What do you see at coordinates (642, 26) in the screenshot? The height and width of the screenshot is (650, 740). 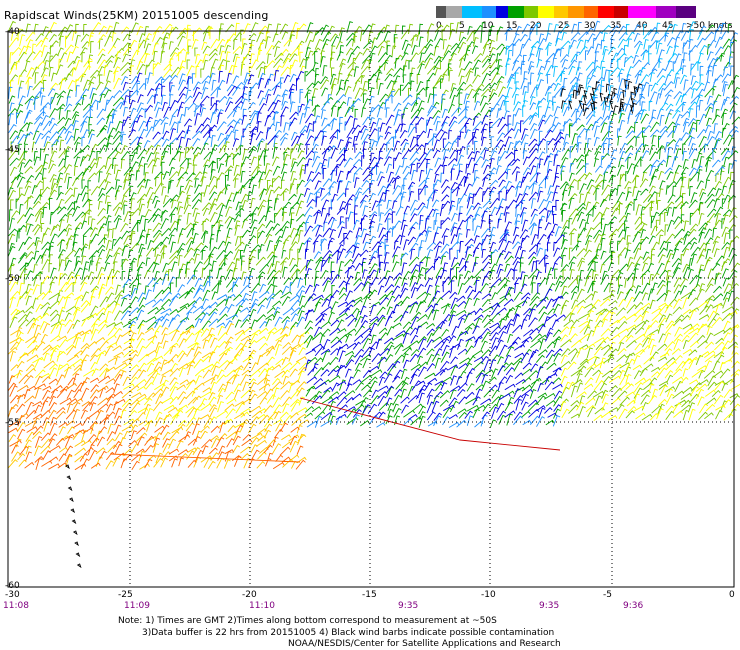 I see `colorbar-label: 40` at bounding box center [642, 26].